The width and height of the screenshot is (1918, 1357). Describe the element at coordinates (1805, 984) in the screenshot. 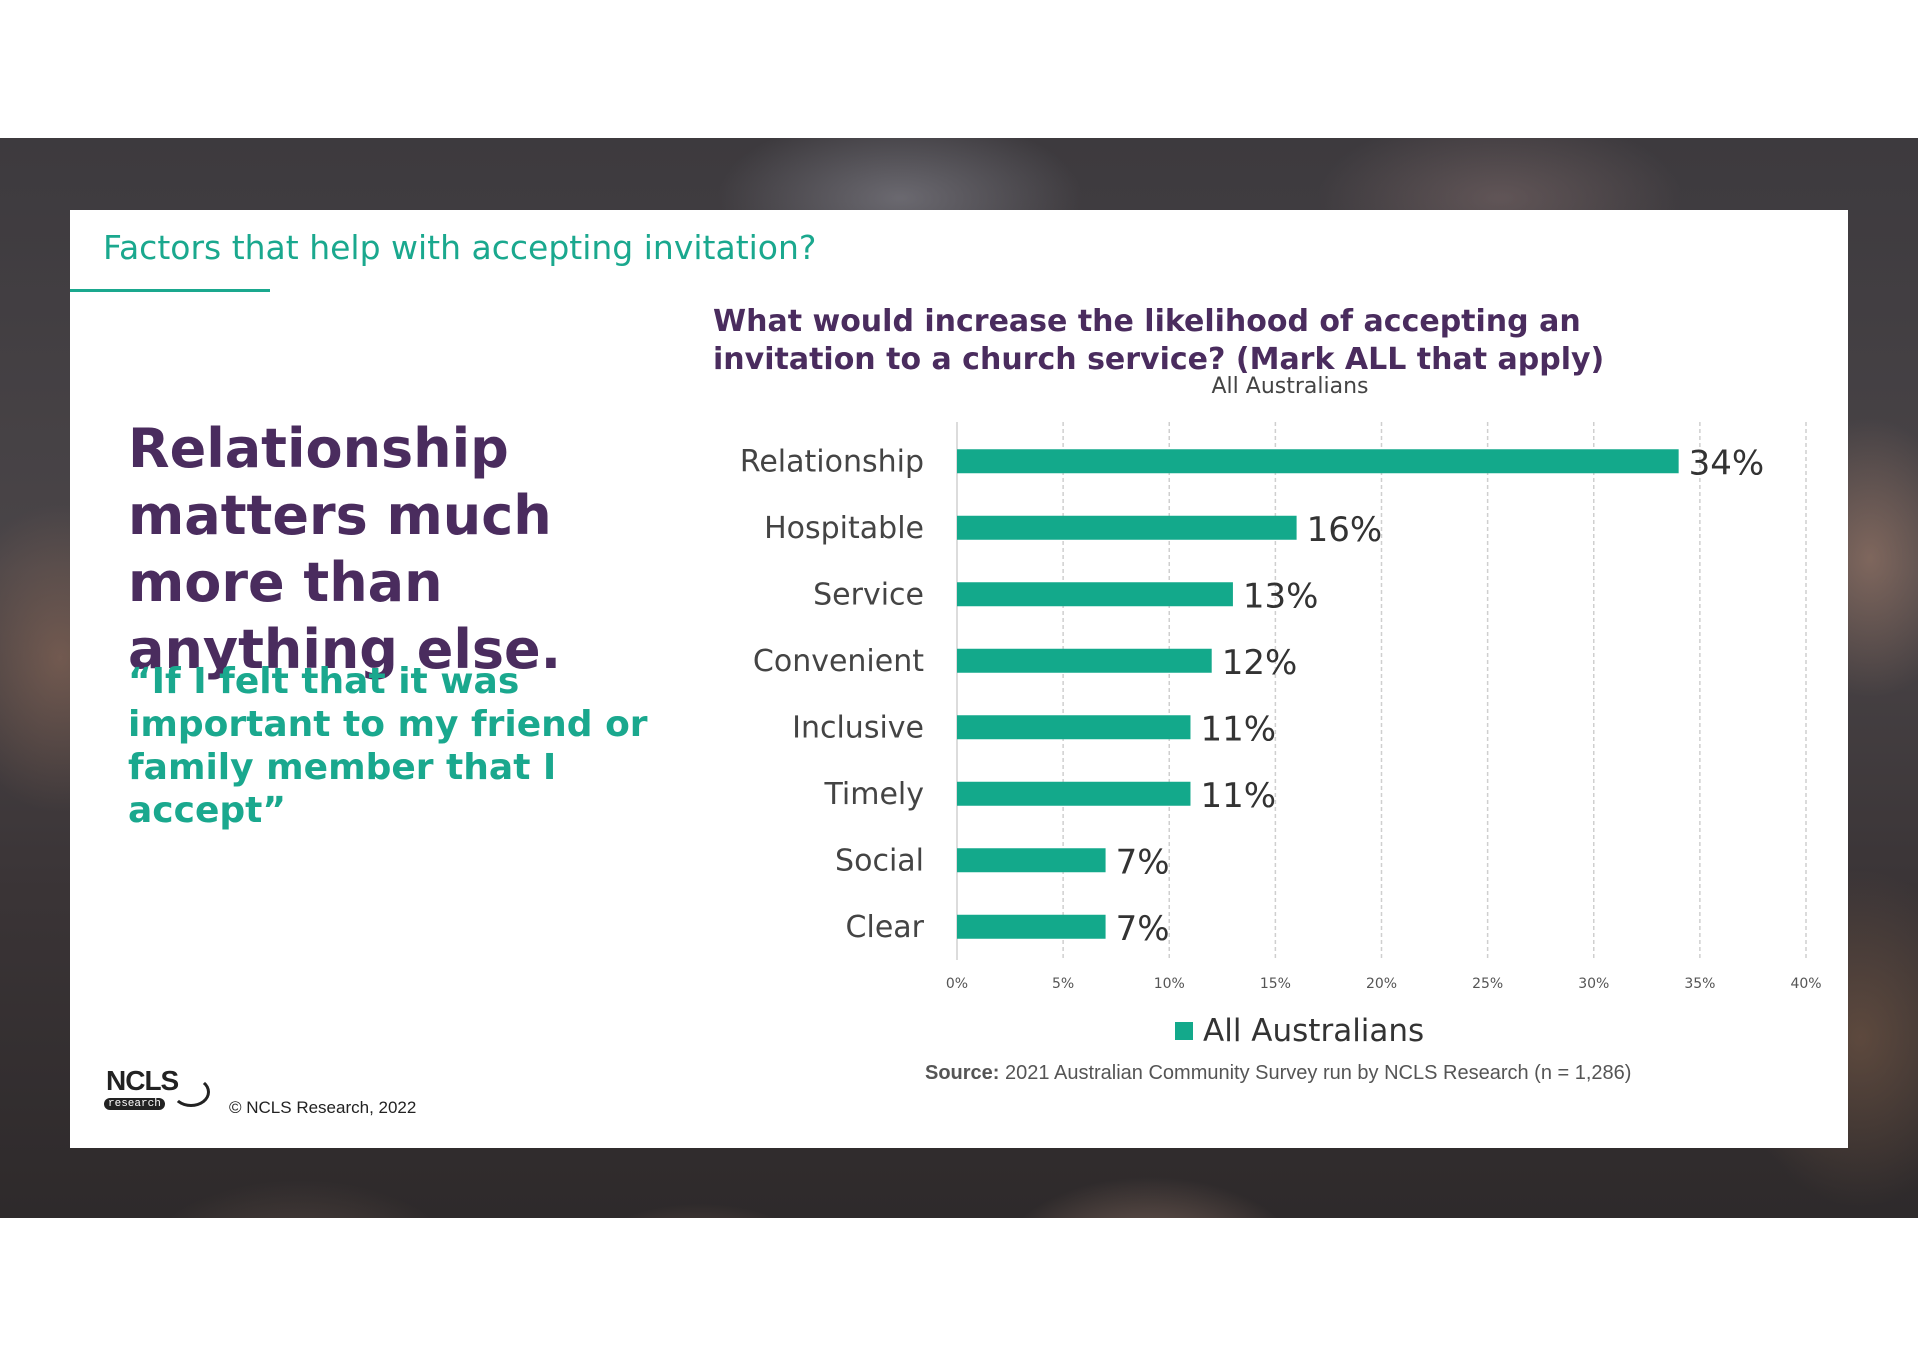

I see `x-tick-label: 40%` at that location.